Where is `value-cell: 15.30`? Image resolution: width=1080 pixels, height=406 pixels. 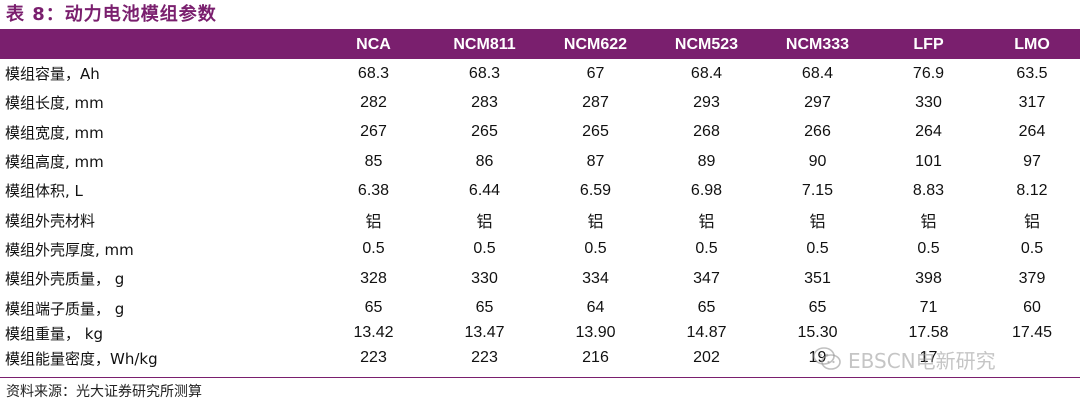
value-cell: 15.30 is located at coordinates (817, 333).